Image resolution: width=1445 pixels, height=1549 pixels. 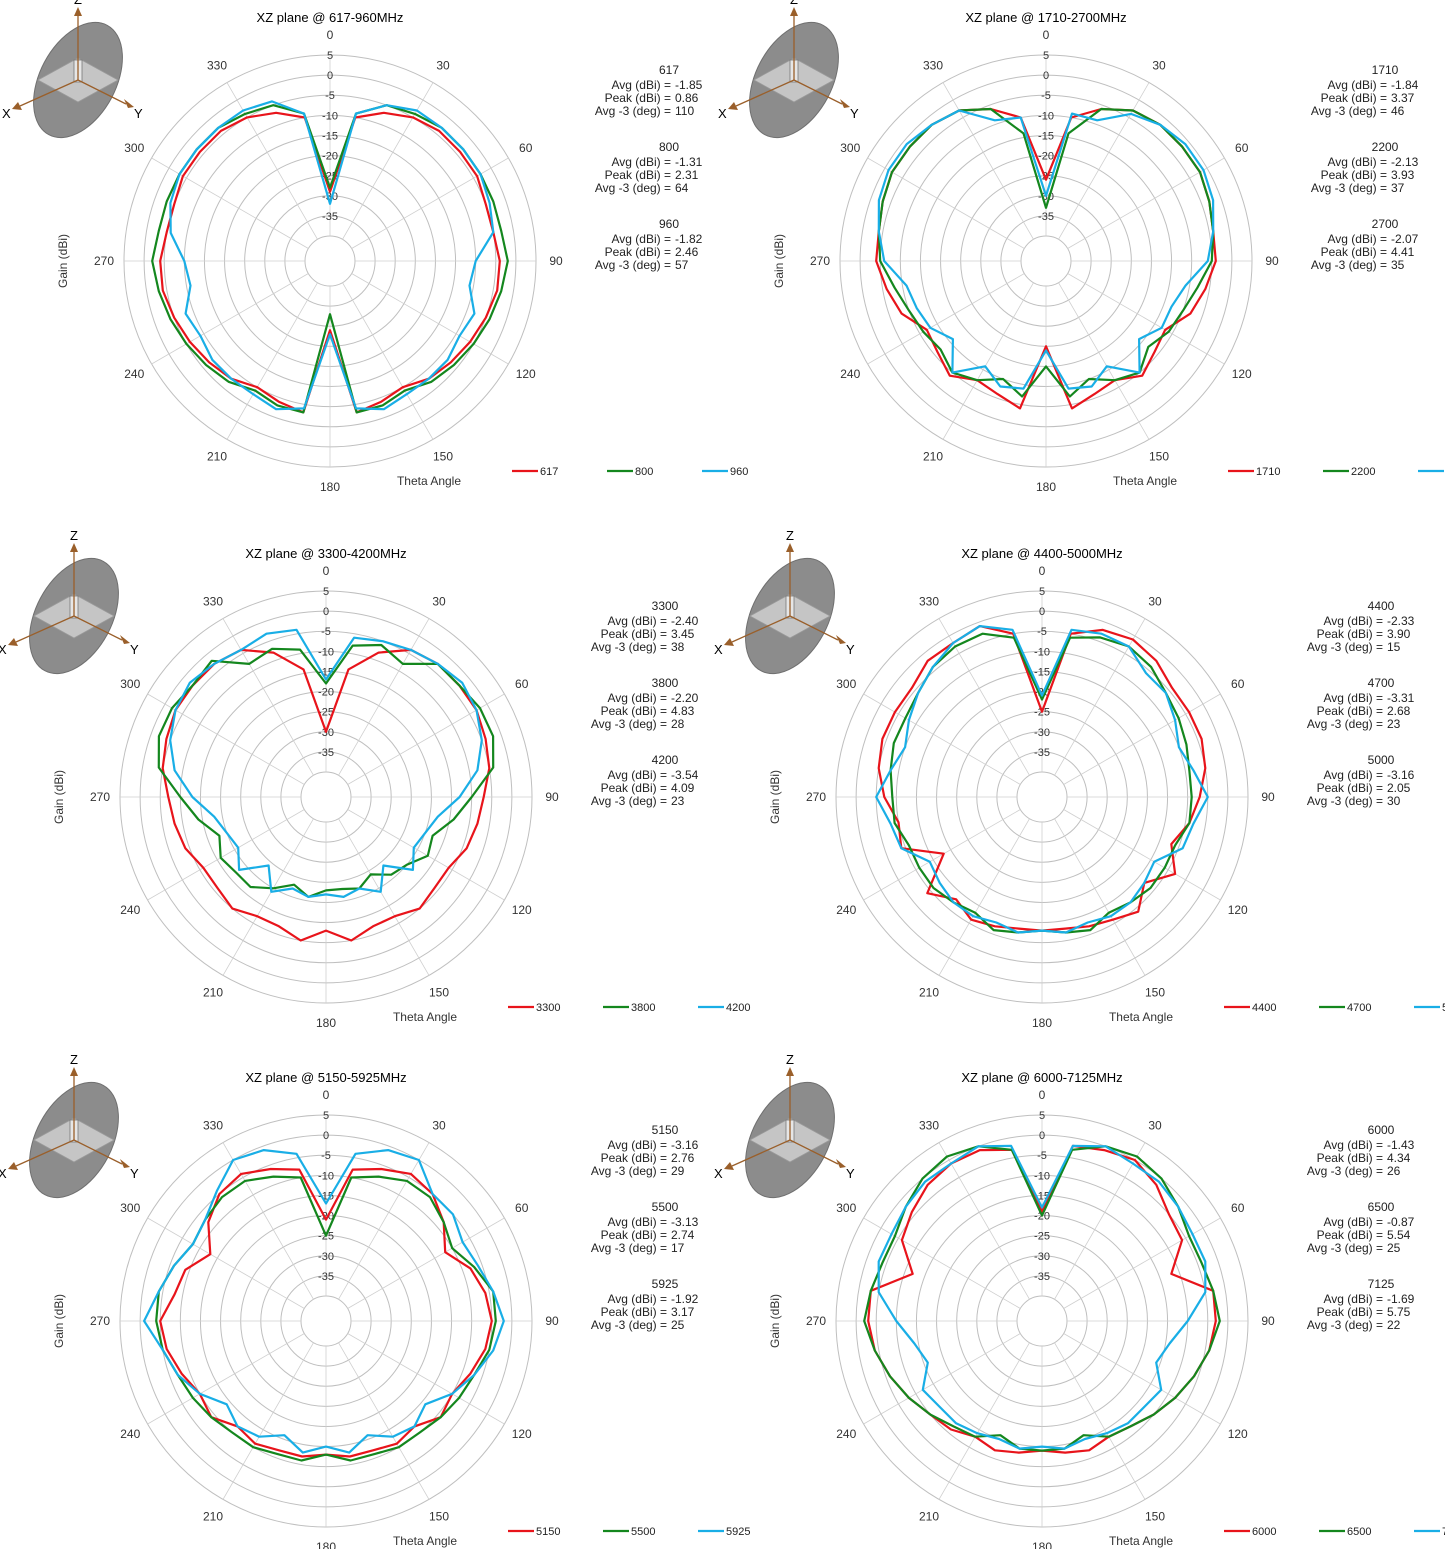 What do you see at coordinates (1394, 801) in the screenshot?
I see `stats-value: 30` at bounding box center [1394, 801].